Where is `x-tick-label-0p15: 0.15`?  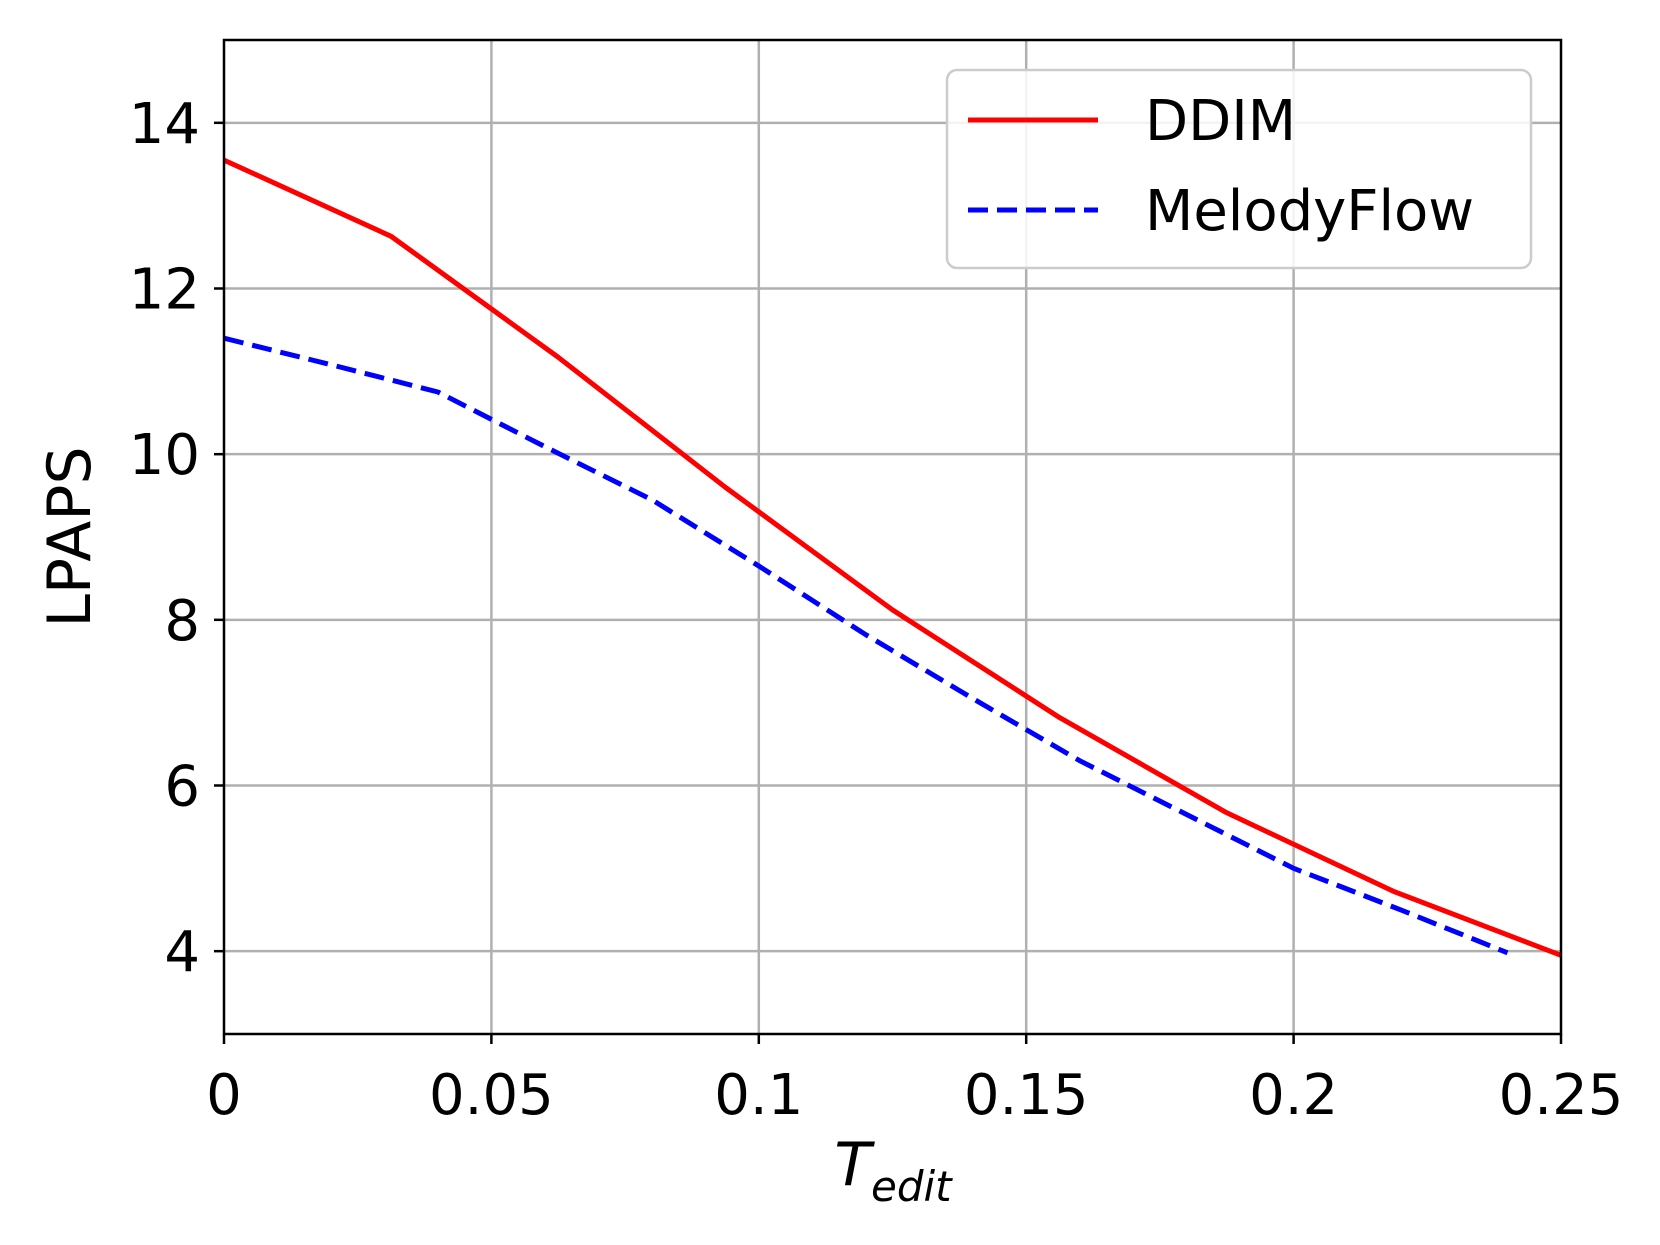
x-tick-label-0p15: 0.15 is located at coordinates (1026, 1095).